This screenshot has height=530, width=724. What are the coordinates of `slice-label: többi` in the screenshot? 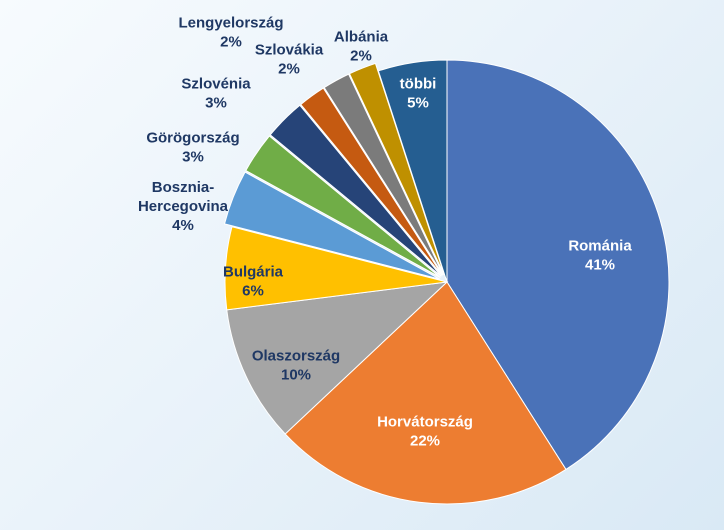 It's located at (418, 83).